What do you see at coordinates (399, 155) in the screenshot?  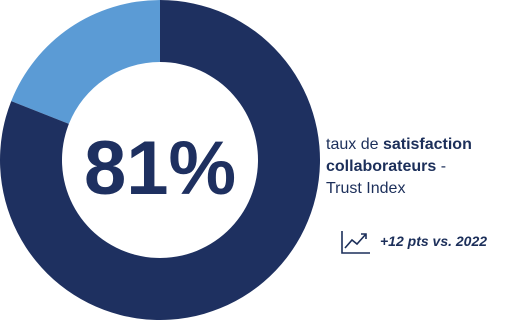 I see `caption-bold: satisfaction collaborateurs` at bounding box center [399, 155].